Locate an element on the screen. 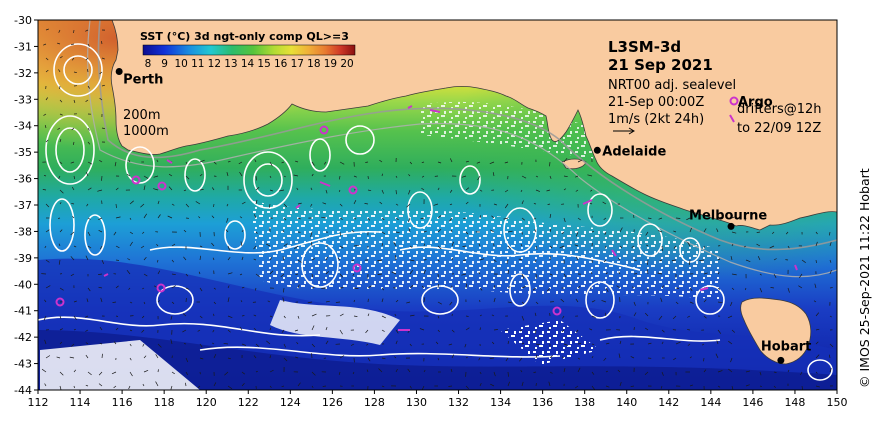 The height and width of the screenshot is (425, 880). y-tick-label: -36 is located at coordinates (23, 179).